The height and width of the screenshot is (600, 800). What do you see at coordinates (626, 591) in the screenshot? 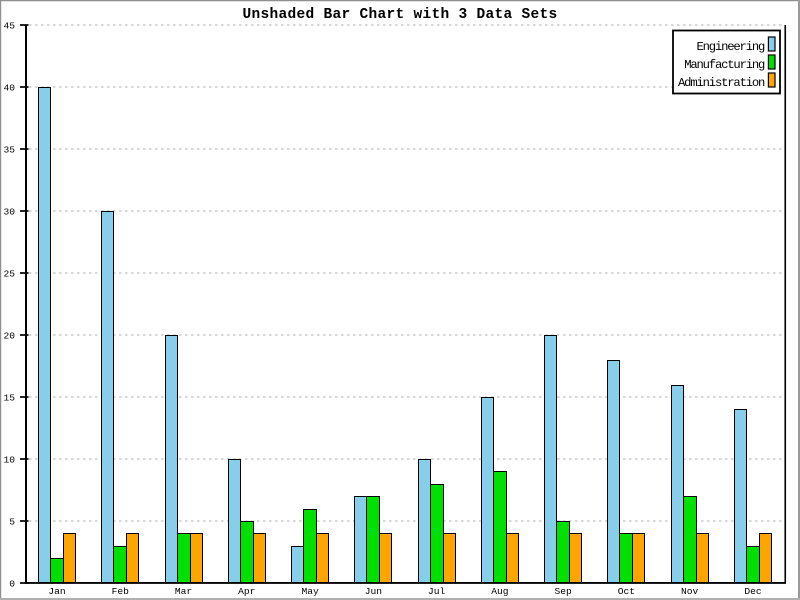
I see `svg-text: Oct` at bounding box center [626, 591].